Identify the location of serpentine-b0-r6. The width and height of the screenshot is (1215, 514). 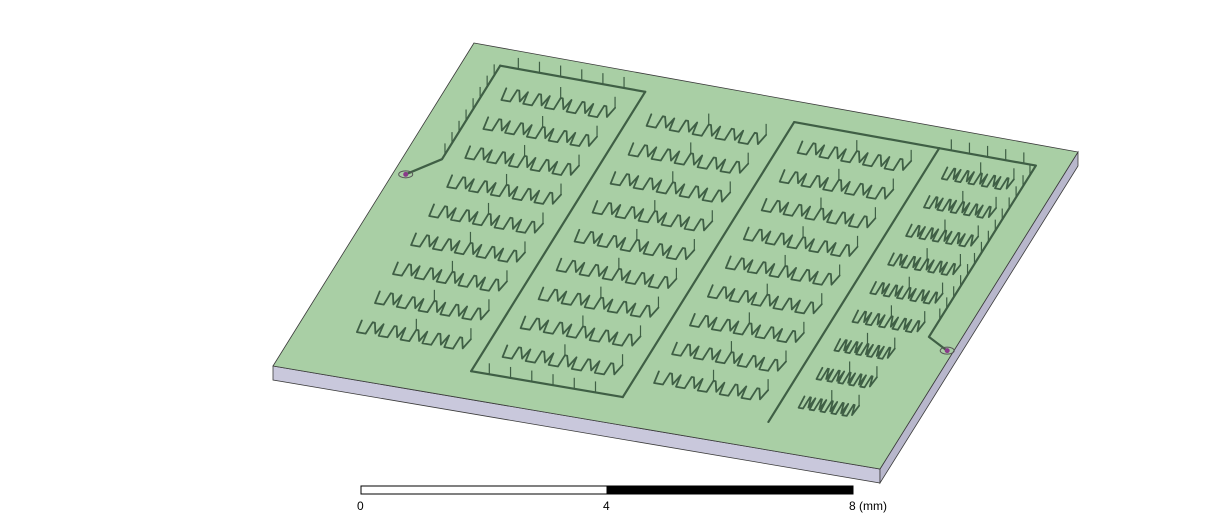
(450, 276).